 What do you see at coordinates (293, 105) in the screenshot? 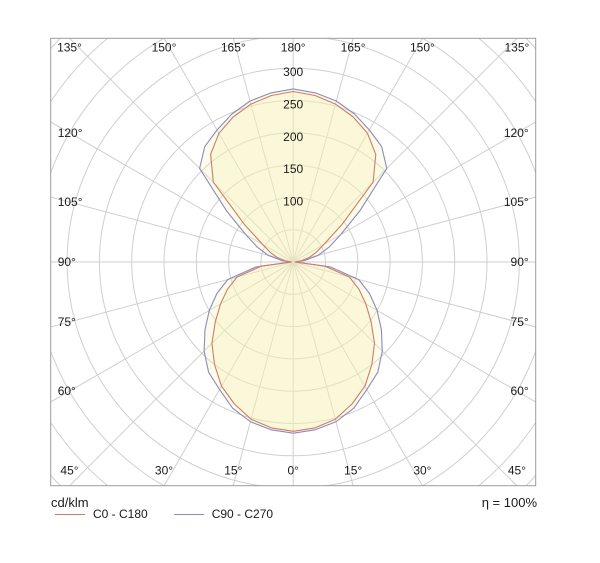
I see `svg-text: 250` at bounding box center [293, 105].